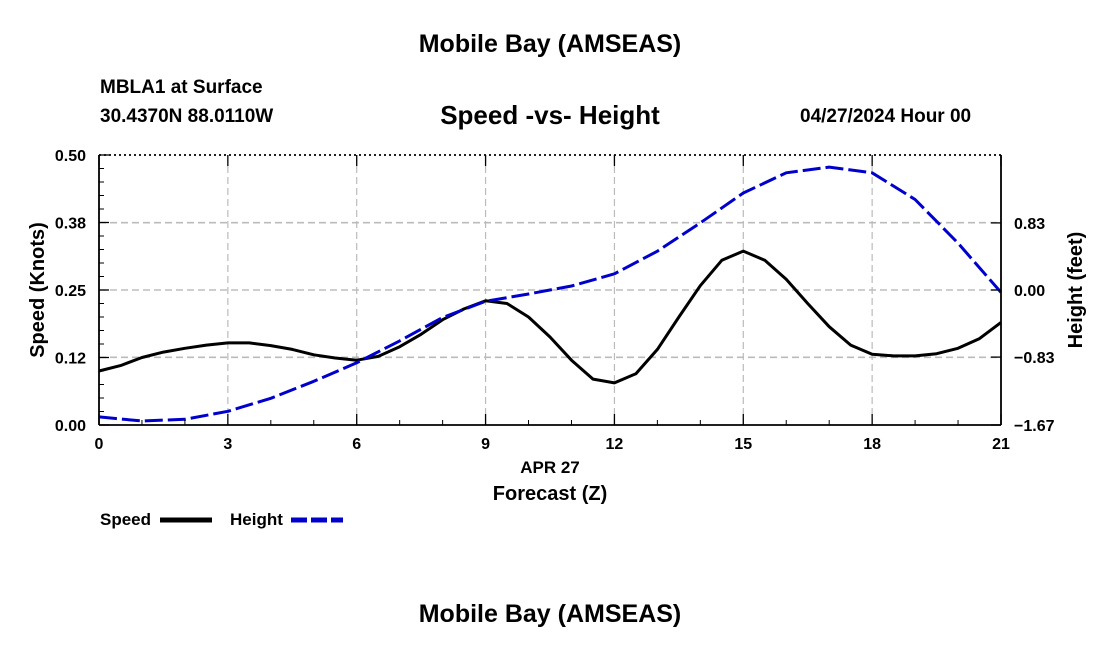 Image resolution: width=1100 pixels, height=650 pixels. Describe the element at coordinates (125, 519) in the screenshot. I see `legend-label-speed: Speed` at that location.